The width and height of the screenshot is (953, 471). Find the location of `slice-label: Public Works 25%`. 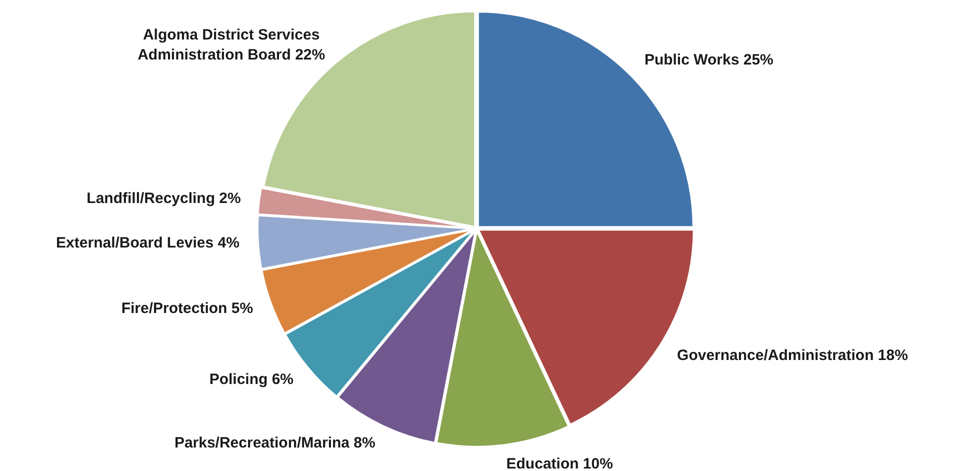

slice-label: Public Works 25% is located at coordinates (709, 60).